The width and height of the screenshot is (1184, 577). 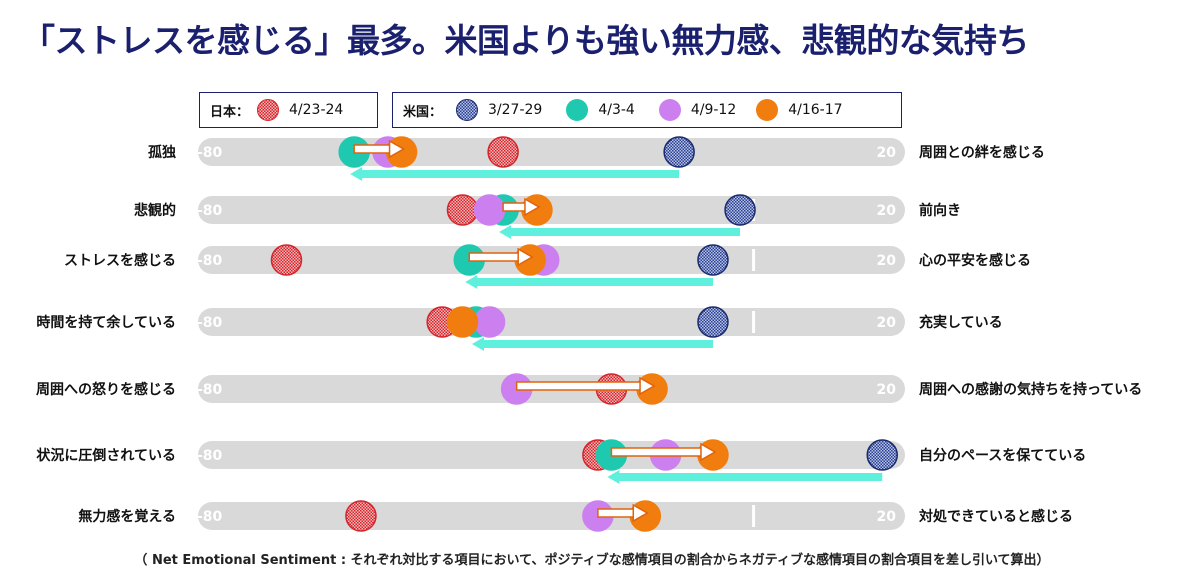 I want to click on legend-item-us-0327: 3/27-29, so click(x=499, y=110).